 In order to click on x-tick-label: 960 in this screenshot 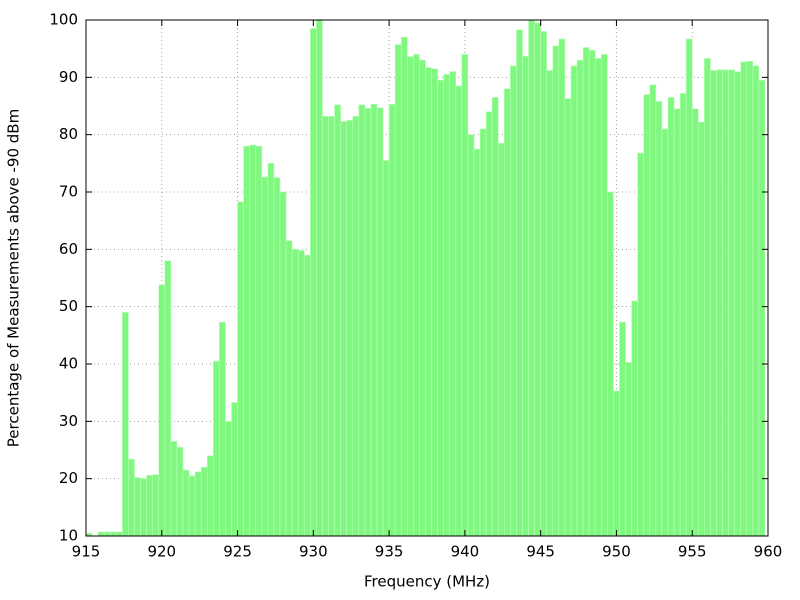, I will do `click(768, 552)`.